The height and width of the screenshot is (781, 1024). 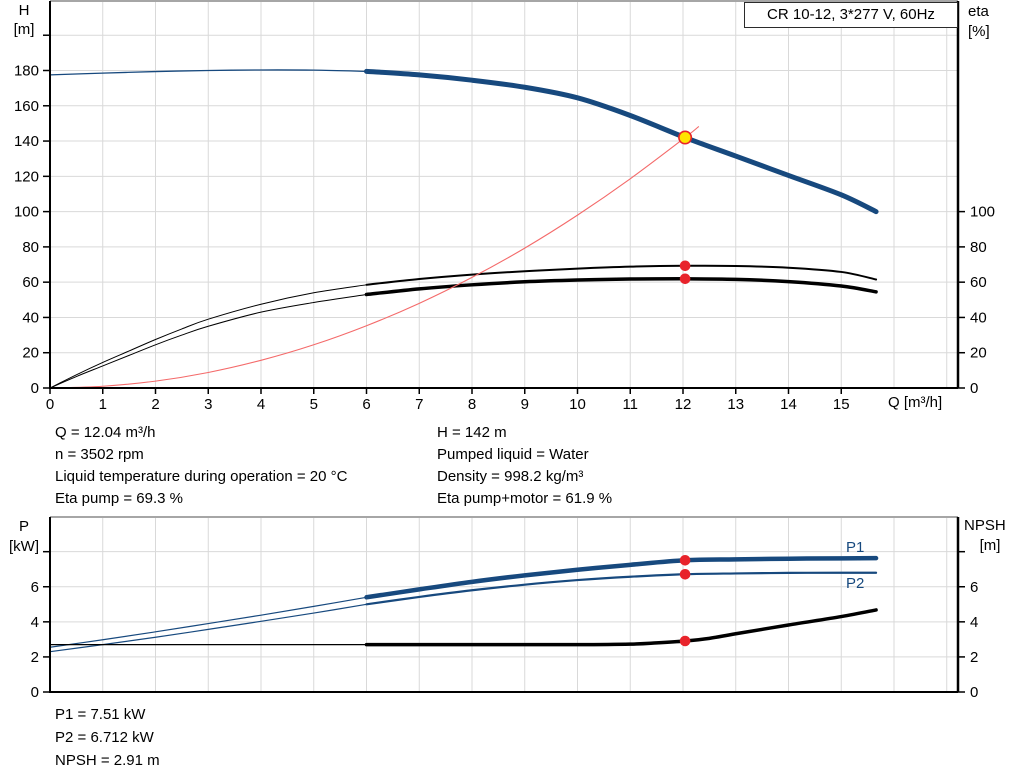 I want to click on npsh-axis-unit: [m], so click(x=990, y=545).